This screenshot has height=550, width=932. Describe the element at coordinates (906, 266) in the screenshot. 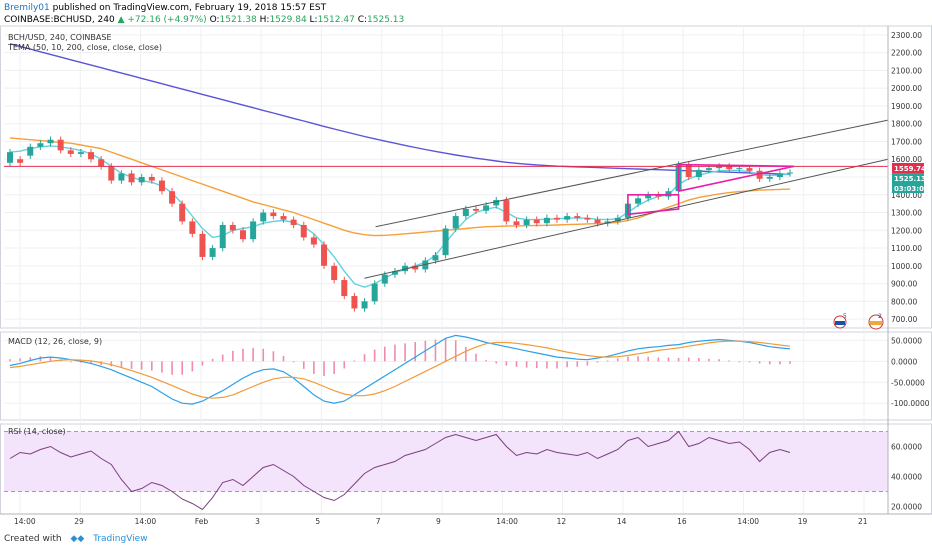

I see `price-tick-label: 1000.00` at that location.